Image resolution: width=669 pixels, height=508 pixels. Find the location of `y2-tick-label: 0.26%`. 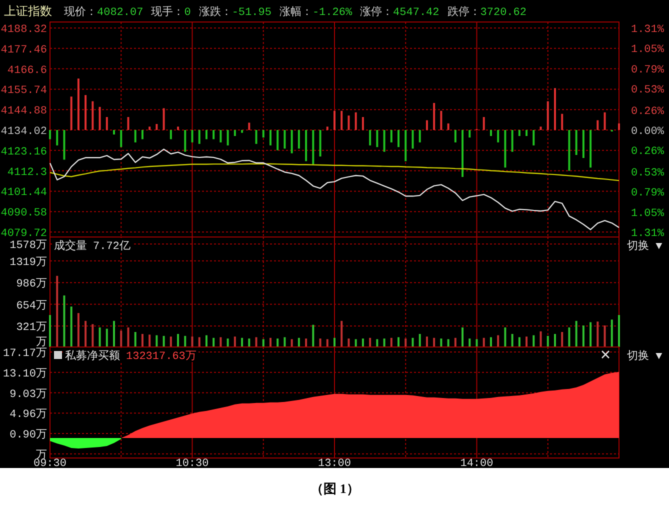

y2-tick-label: 0.26% is located at coordinates (647, 112).